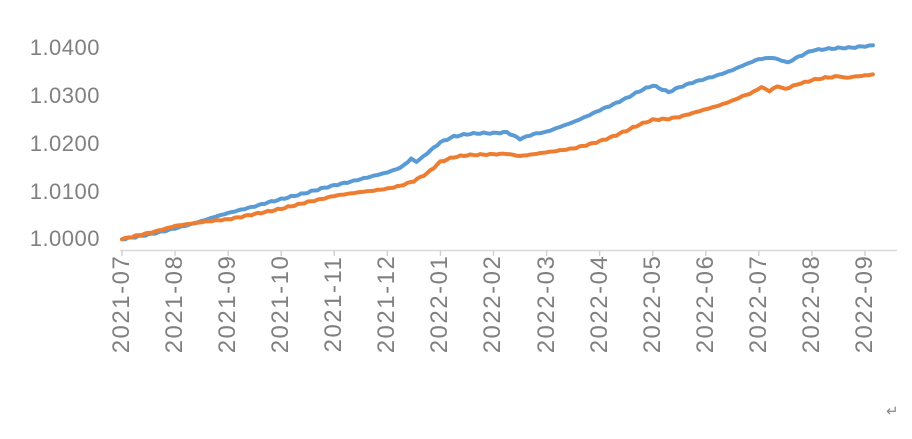 This screenshot has height=439, width=912. I want to click on x-tick-label: 2021-09, so click(228, 304).